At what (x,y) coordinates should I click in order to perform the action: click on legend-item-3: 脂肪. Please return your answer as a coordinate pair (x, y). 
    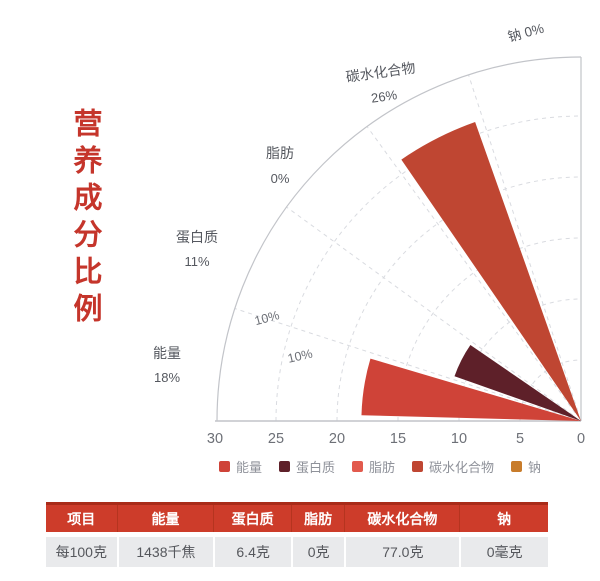
    Looking at the image, I should click on (373, 466).